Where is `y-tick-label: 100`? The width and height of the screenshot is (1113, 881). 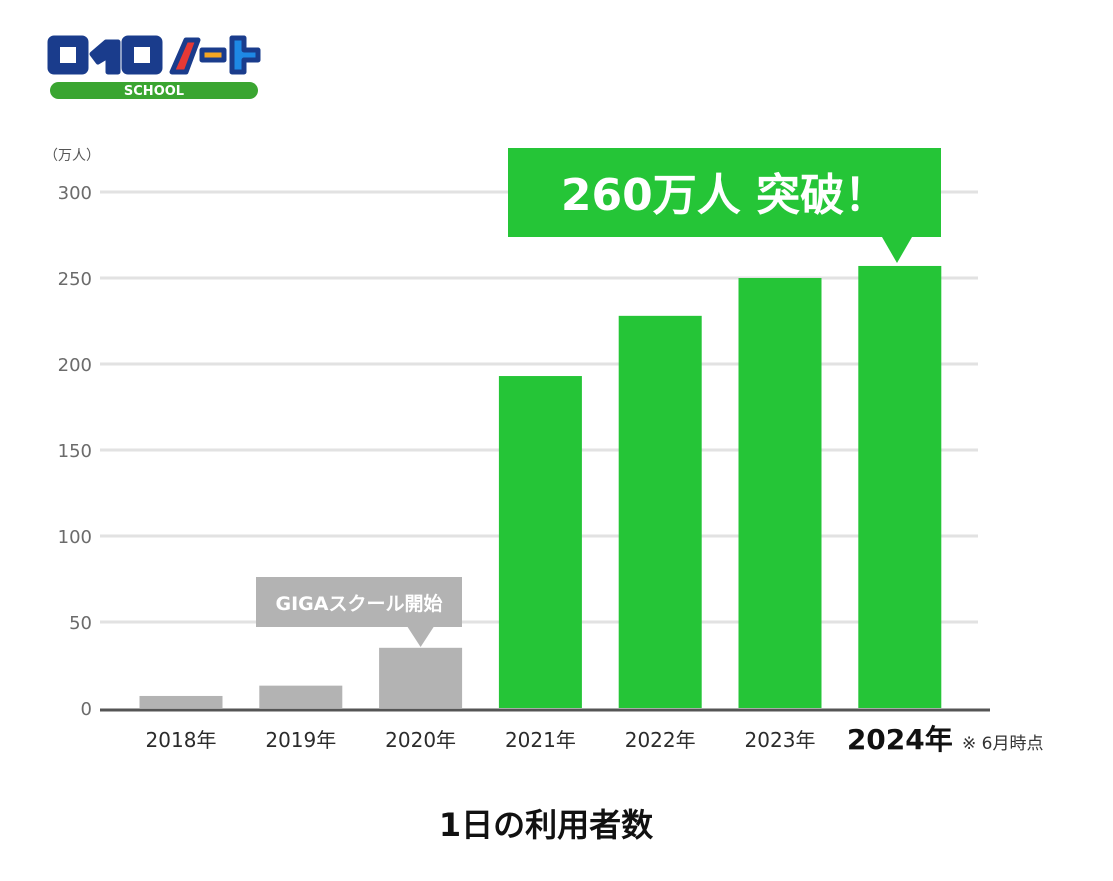
y-tick-label: 100 is located at coordinates (75, 537).